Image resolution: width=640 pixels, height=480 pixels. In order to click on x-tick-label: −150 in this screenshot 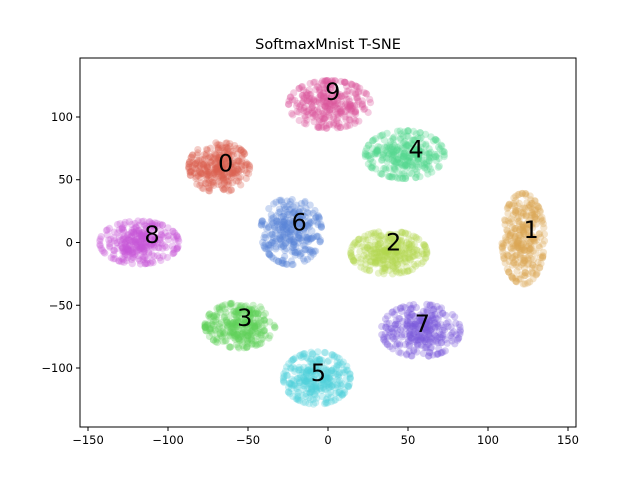, I will do `click(88, 440)`.